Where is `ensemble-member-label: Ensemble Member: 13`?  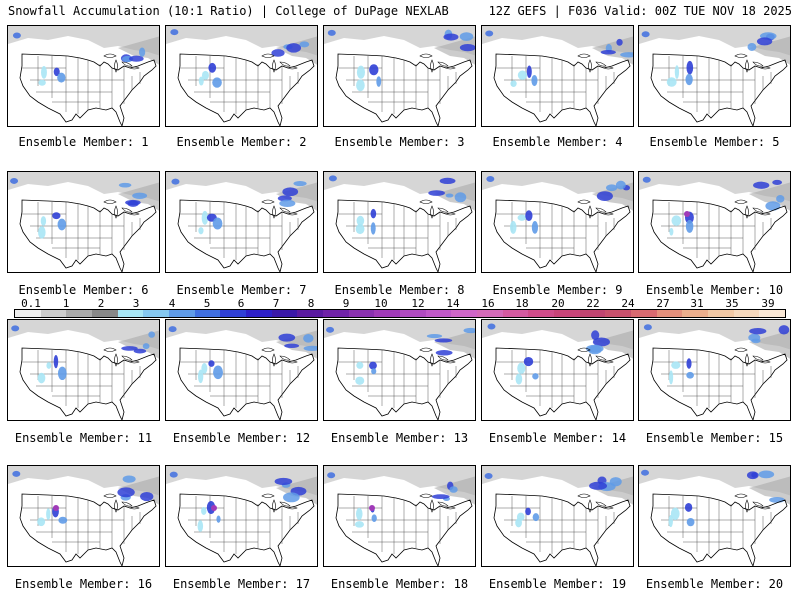 ensemble-member-label: Ensemble Member: 13 is located at coordinates (399, 438).